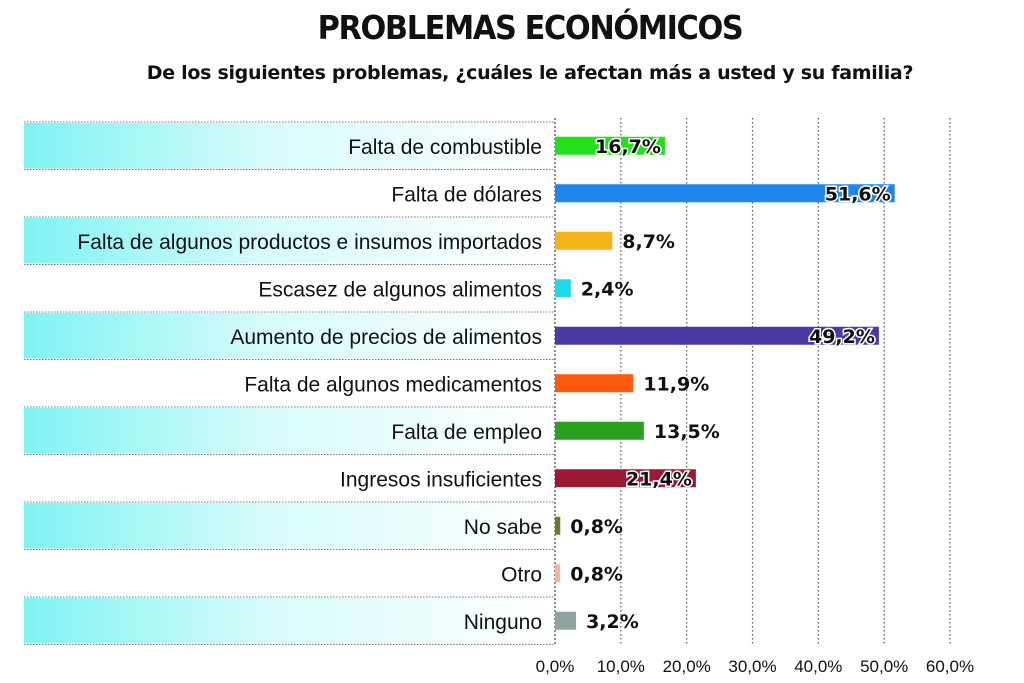 The image size is (1024, 683). What do you see at coordinates (659, 479) in the screenshot?
I see `value-label: 21,4%` at bounding box center [659, 479].